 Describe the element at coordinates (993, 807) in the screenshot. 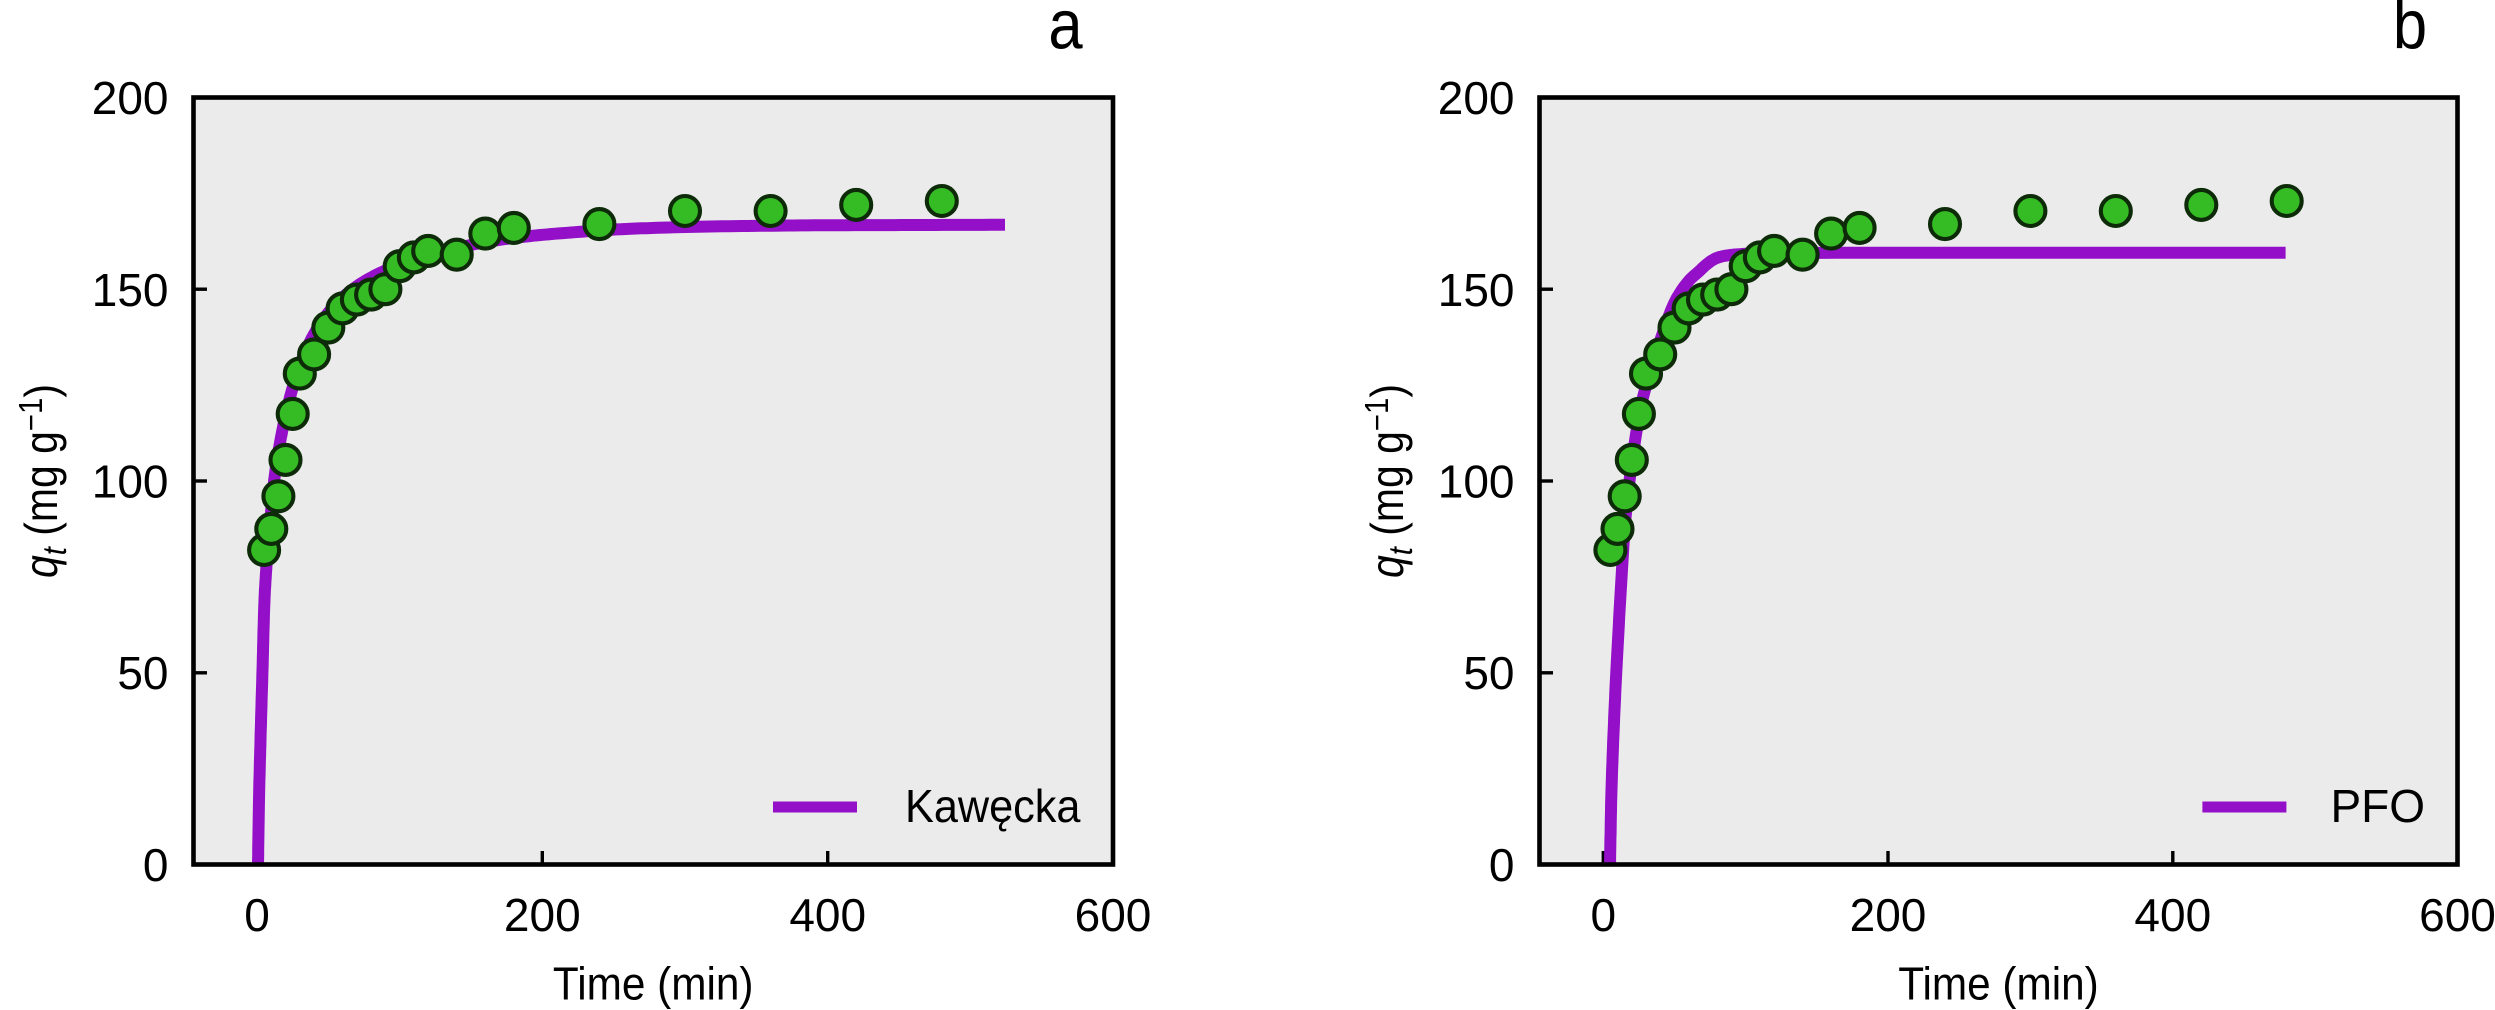

I see `svg-text: Kawęcka` at that location.